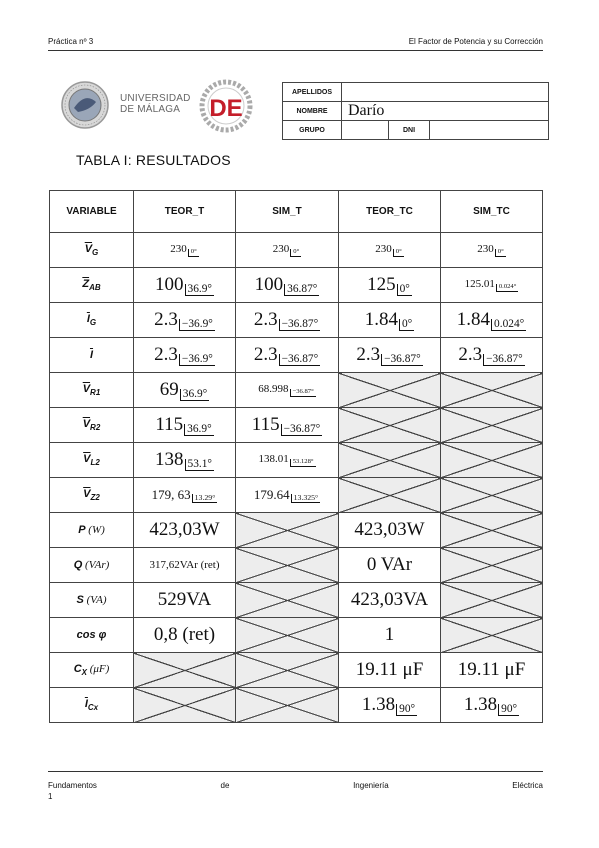 The image size is (599, 848). What do you see at coordinates (91, 355) in the screenshot?
I see `variable-label: I` at bounding box center [91, 355].